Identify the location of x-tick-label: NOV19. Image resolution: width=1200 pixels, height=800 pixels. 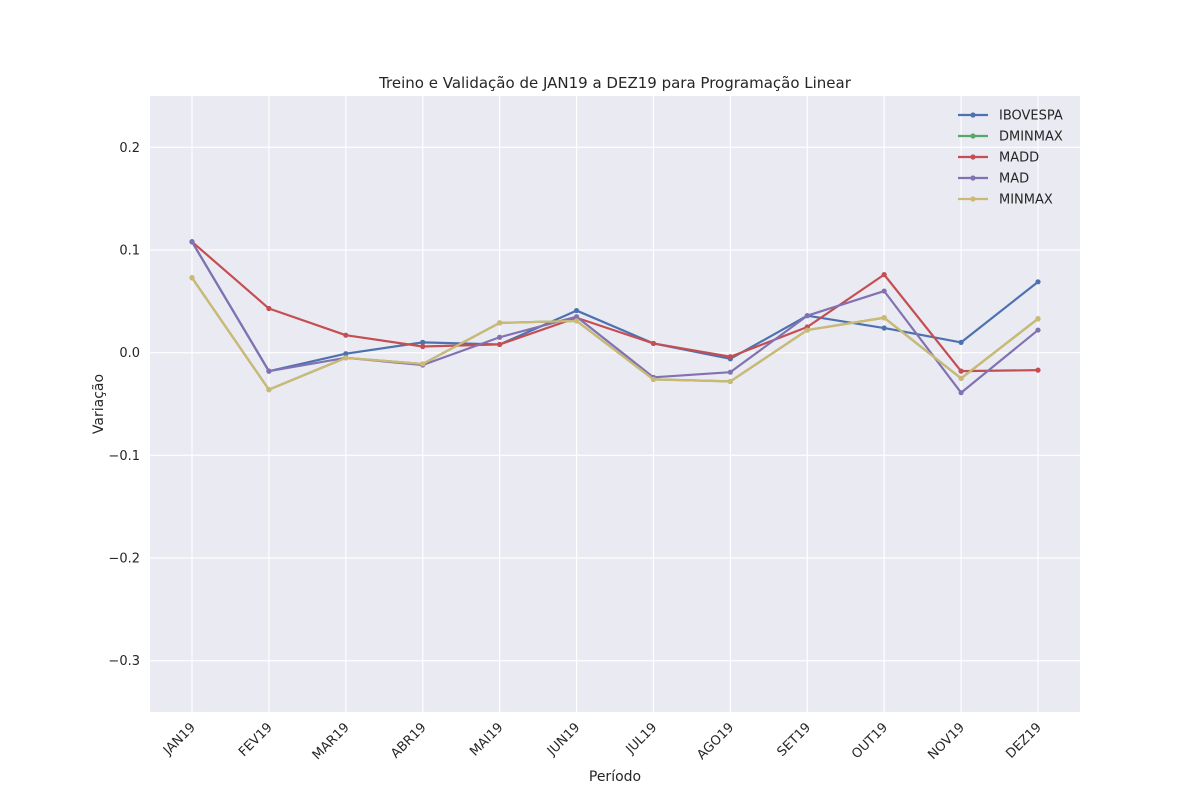
(946, 741).